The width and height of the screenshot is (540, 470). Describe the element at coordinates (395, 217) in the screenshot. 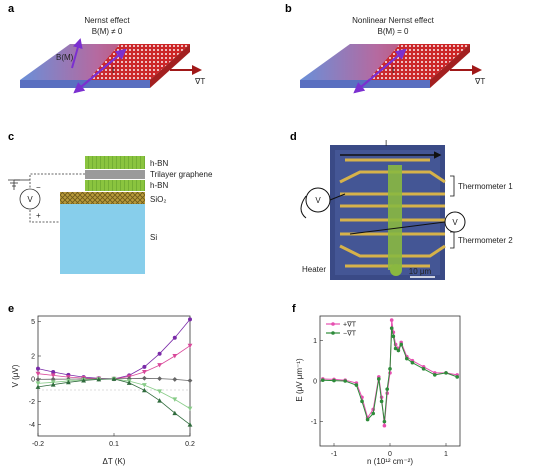

I see `graphene-channel` at that location.